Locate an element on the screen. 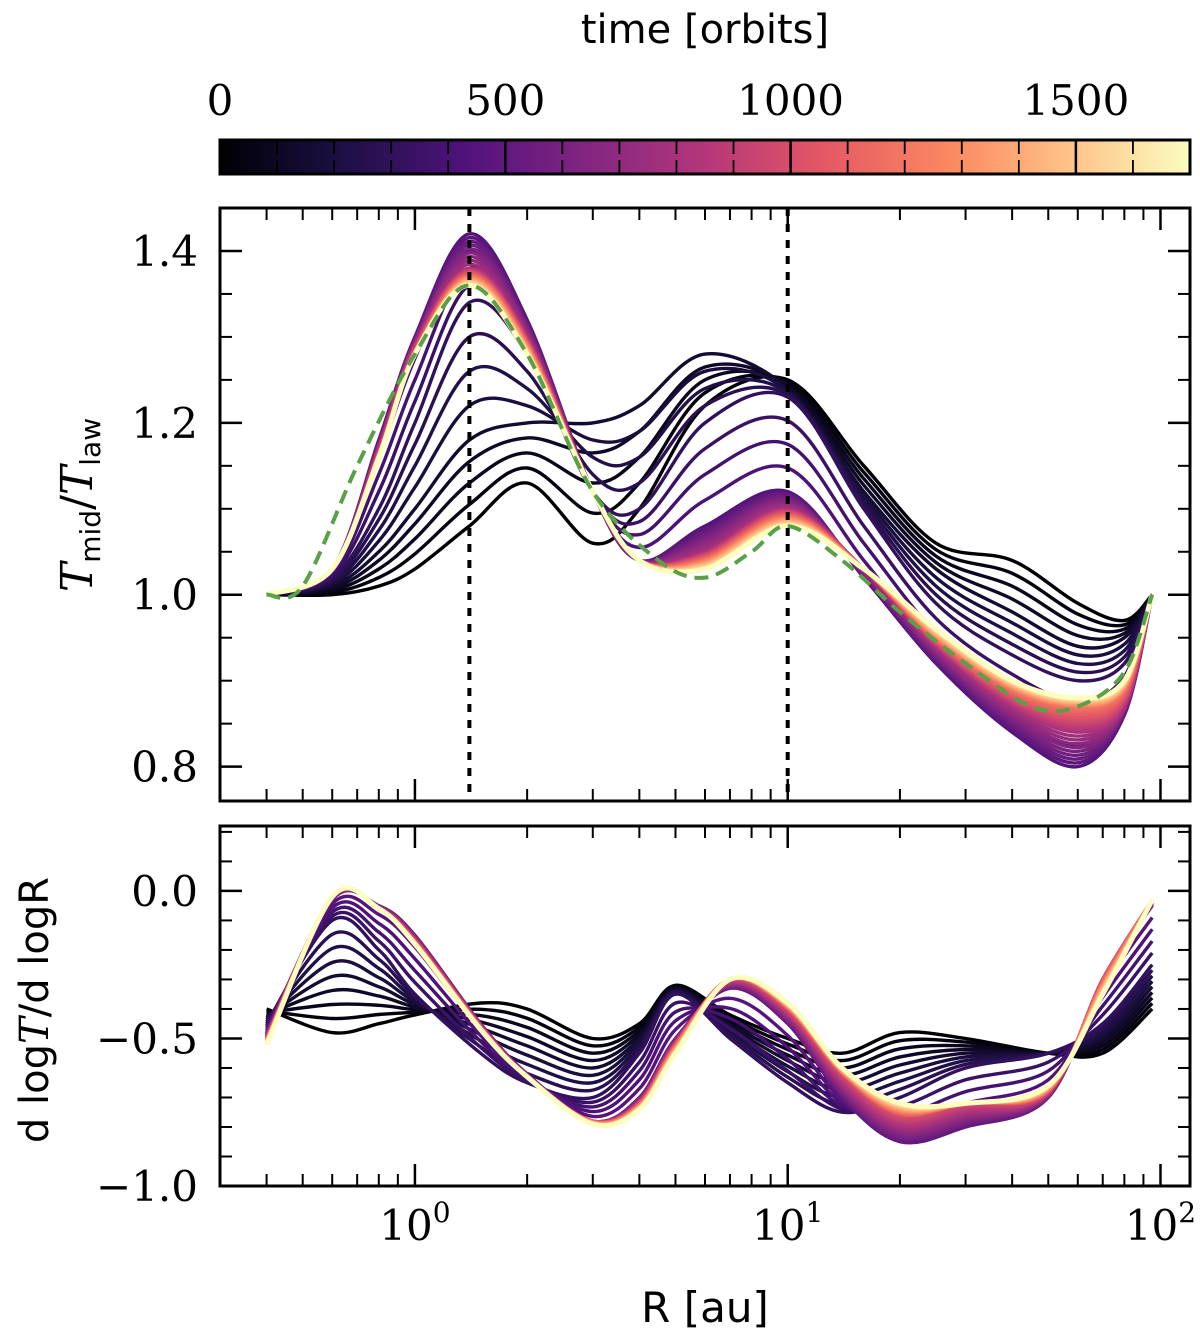 The height and width of the screenshot is (1342, 1200). top-ylabel: Tmid/Tlaw is located at coordinates (79, 505).